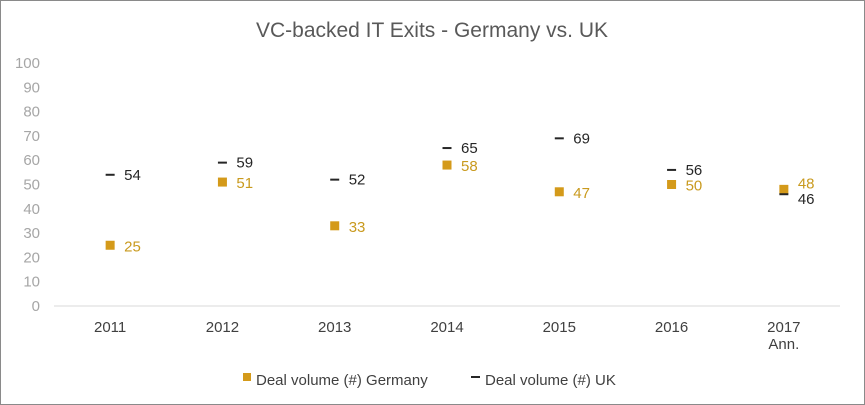  Describe the element at coordinates (334, 327) in the screenshot. I see `x-tick-label: 2013` at that location.